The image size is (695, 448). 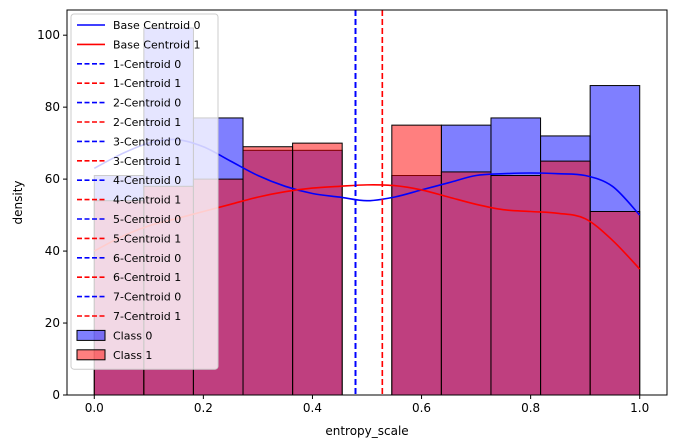 I want to click on y-tick-label: 40, so click(x=52, y=251).